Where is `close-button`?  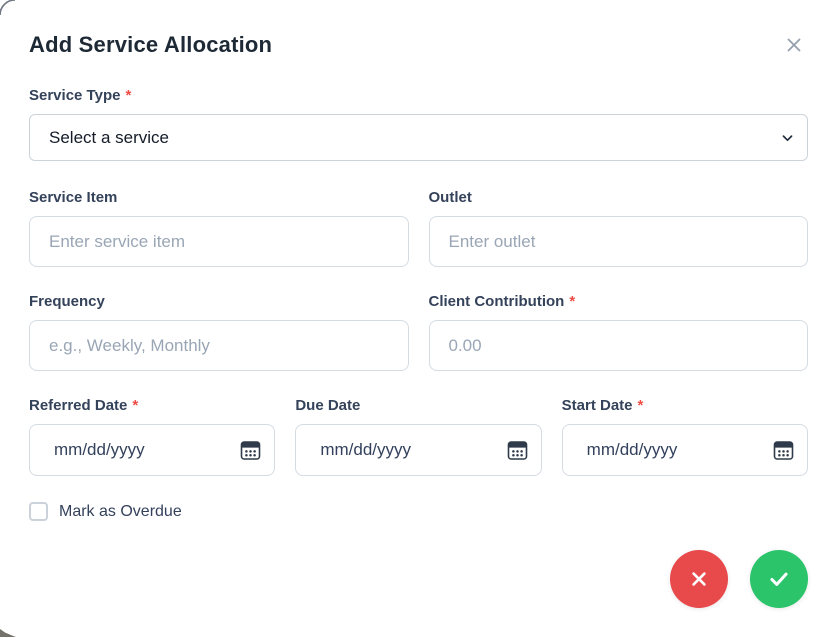 close-button is located at coordinates (794, 45).